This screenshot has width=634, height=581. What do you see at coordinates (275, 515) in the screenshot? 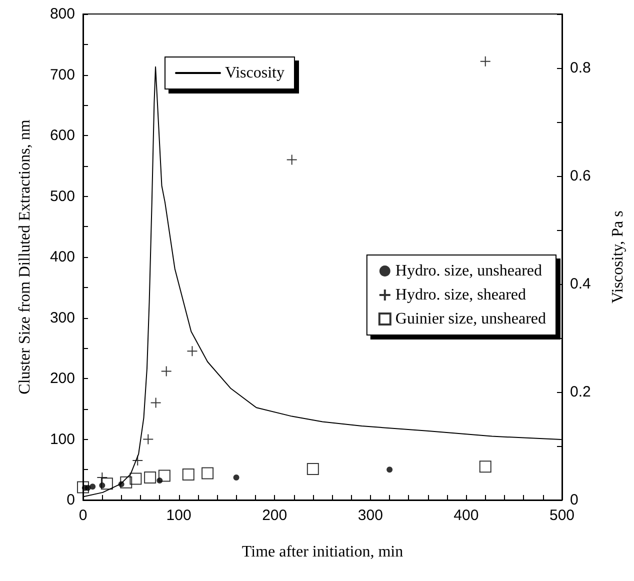
I see `x-tick-label: 200` at bounding box center [275, 515].